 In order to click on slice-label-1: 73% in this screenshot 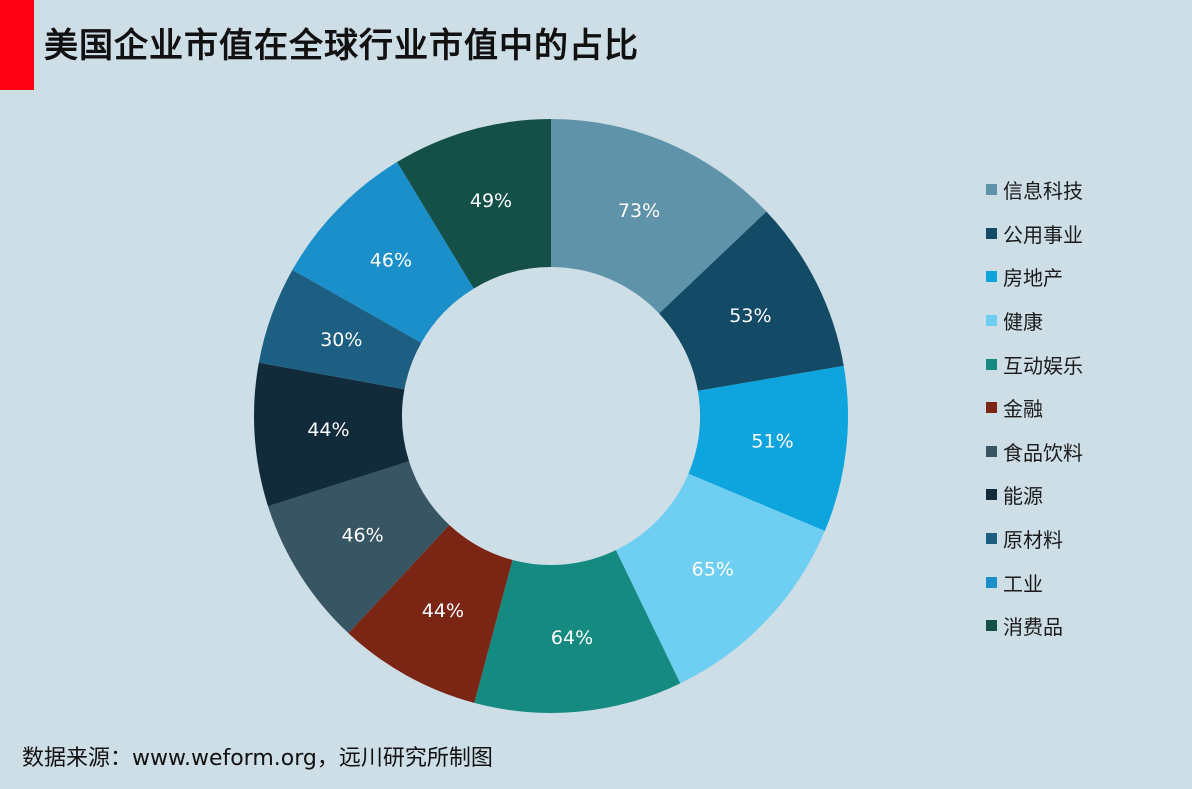, I will do `click(639, 211)`.